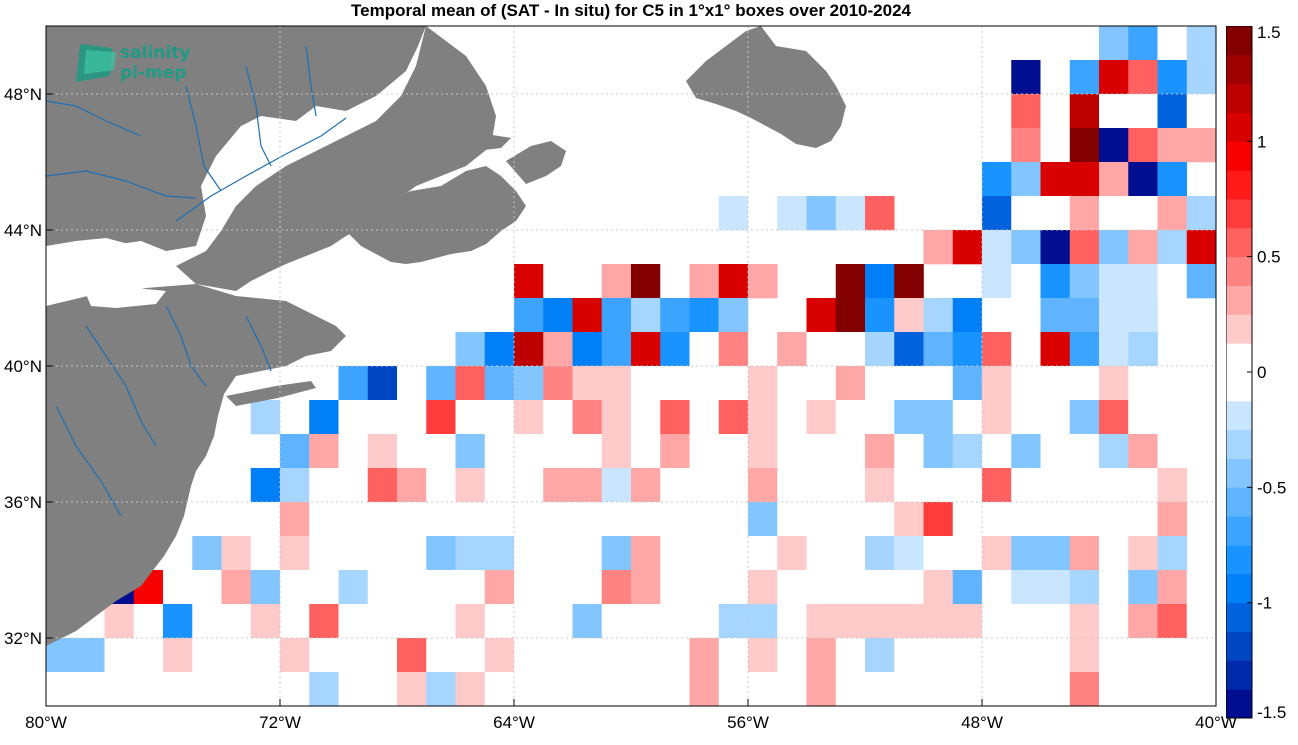  What do you see at coordinates (46, 722) in the screenshot?
I see `x-tick-label: 80°W` at bounding box center [46, 722].